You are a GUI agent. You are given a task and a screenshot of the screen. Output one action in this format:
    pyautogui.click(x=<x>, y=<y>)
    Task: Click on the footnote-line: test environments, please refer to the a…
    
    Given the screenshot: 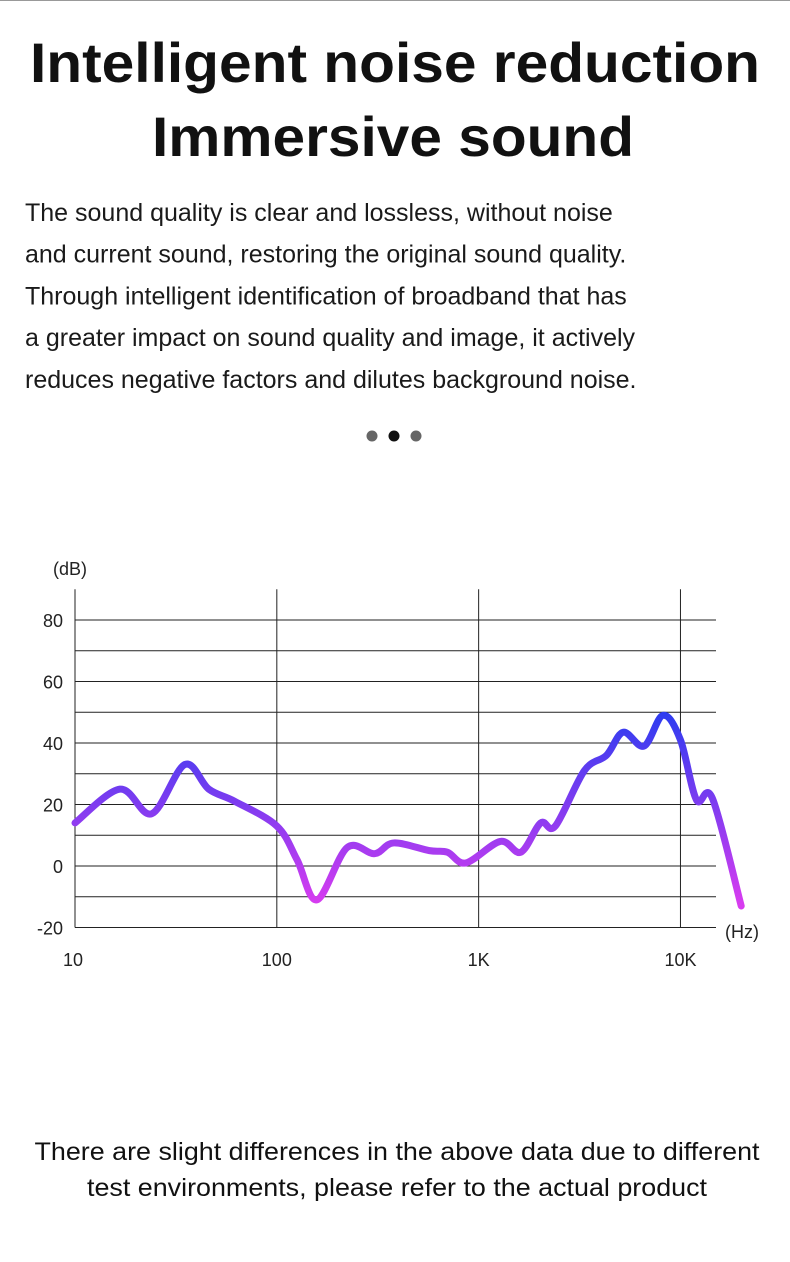 What is the action you would take?
    pyautogui.click(x=397, y=1188)
    